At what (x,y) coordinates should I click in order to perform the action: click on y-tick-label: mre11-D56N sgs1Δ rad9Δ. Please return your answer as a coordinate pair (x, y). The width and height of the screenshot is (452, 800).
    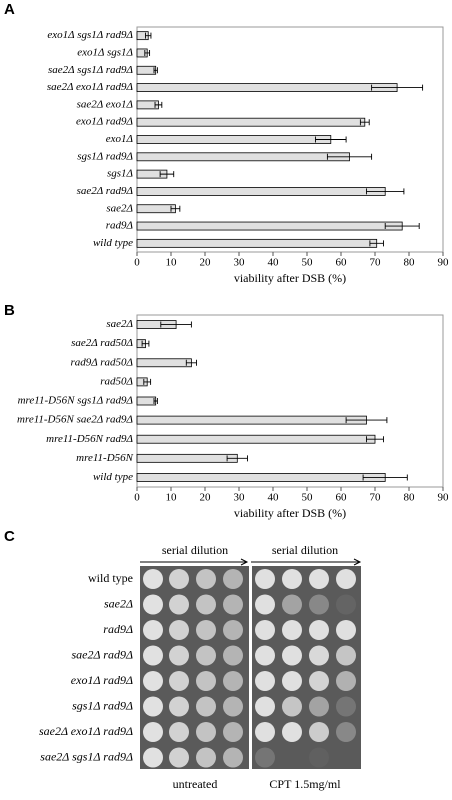
    Looking at the image, I should click on (75, 401).